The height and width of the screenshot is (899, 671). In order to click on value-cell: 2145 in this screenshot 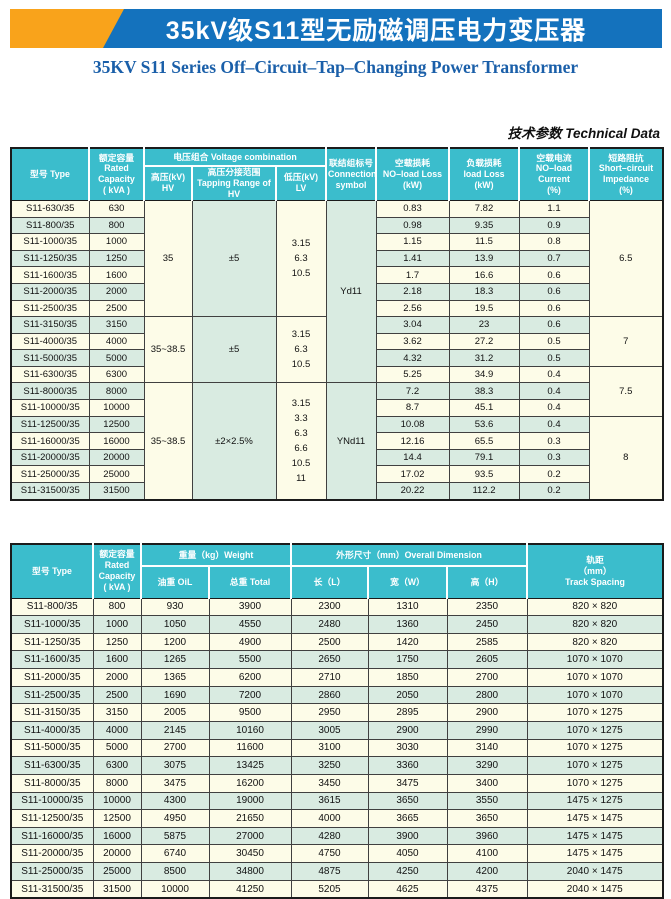, I will do `click(175, 730)`.